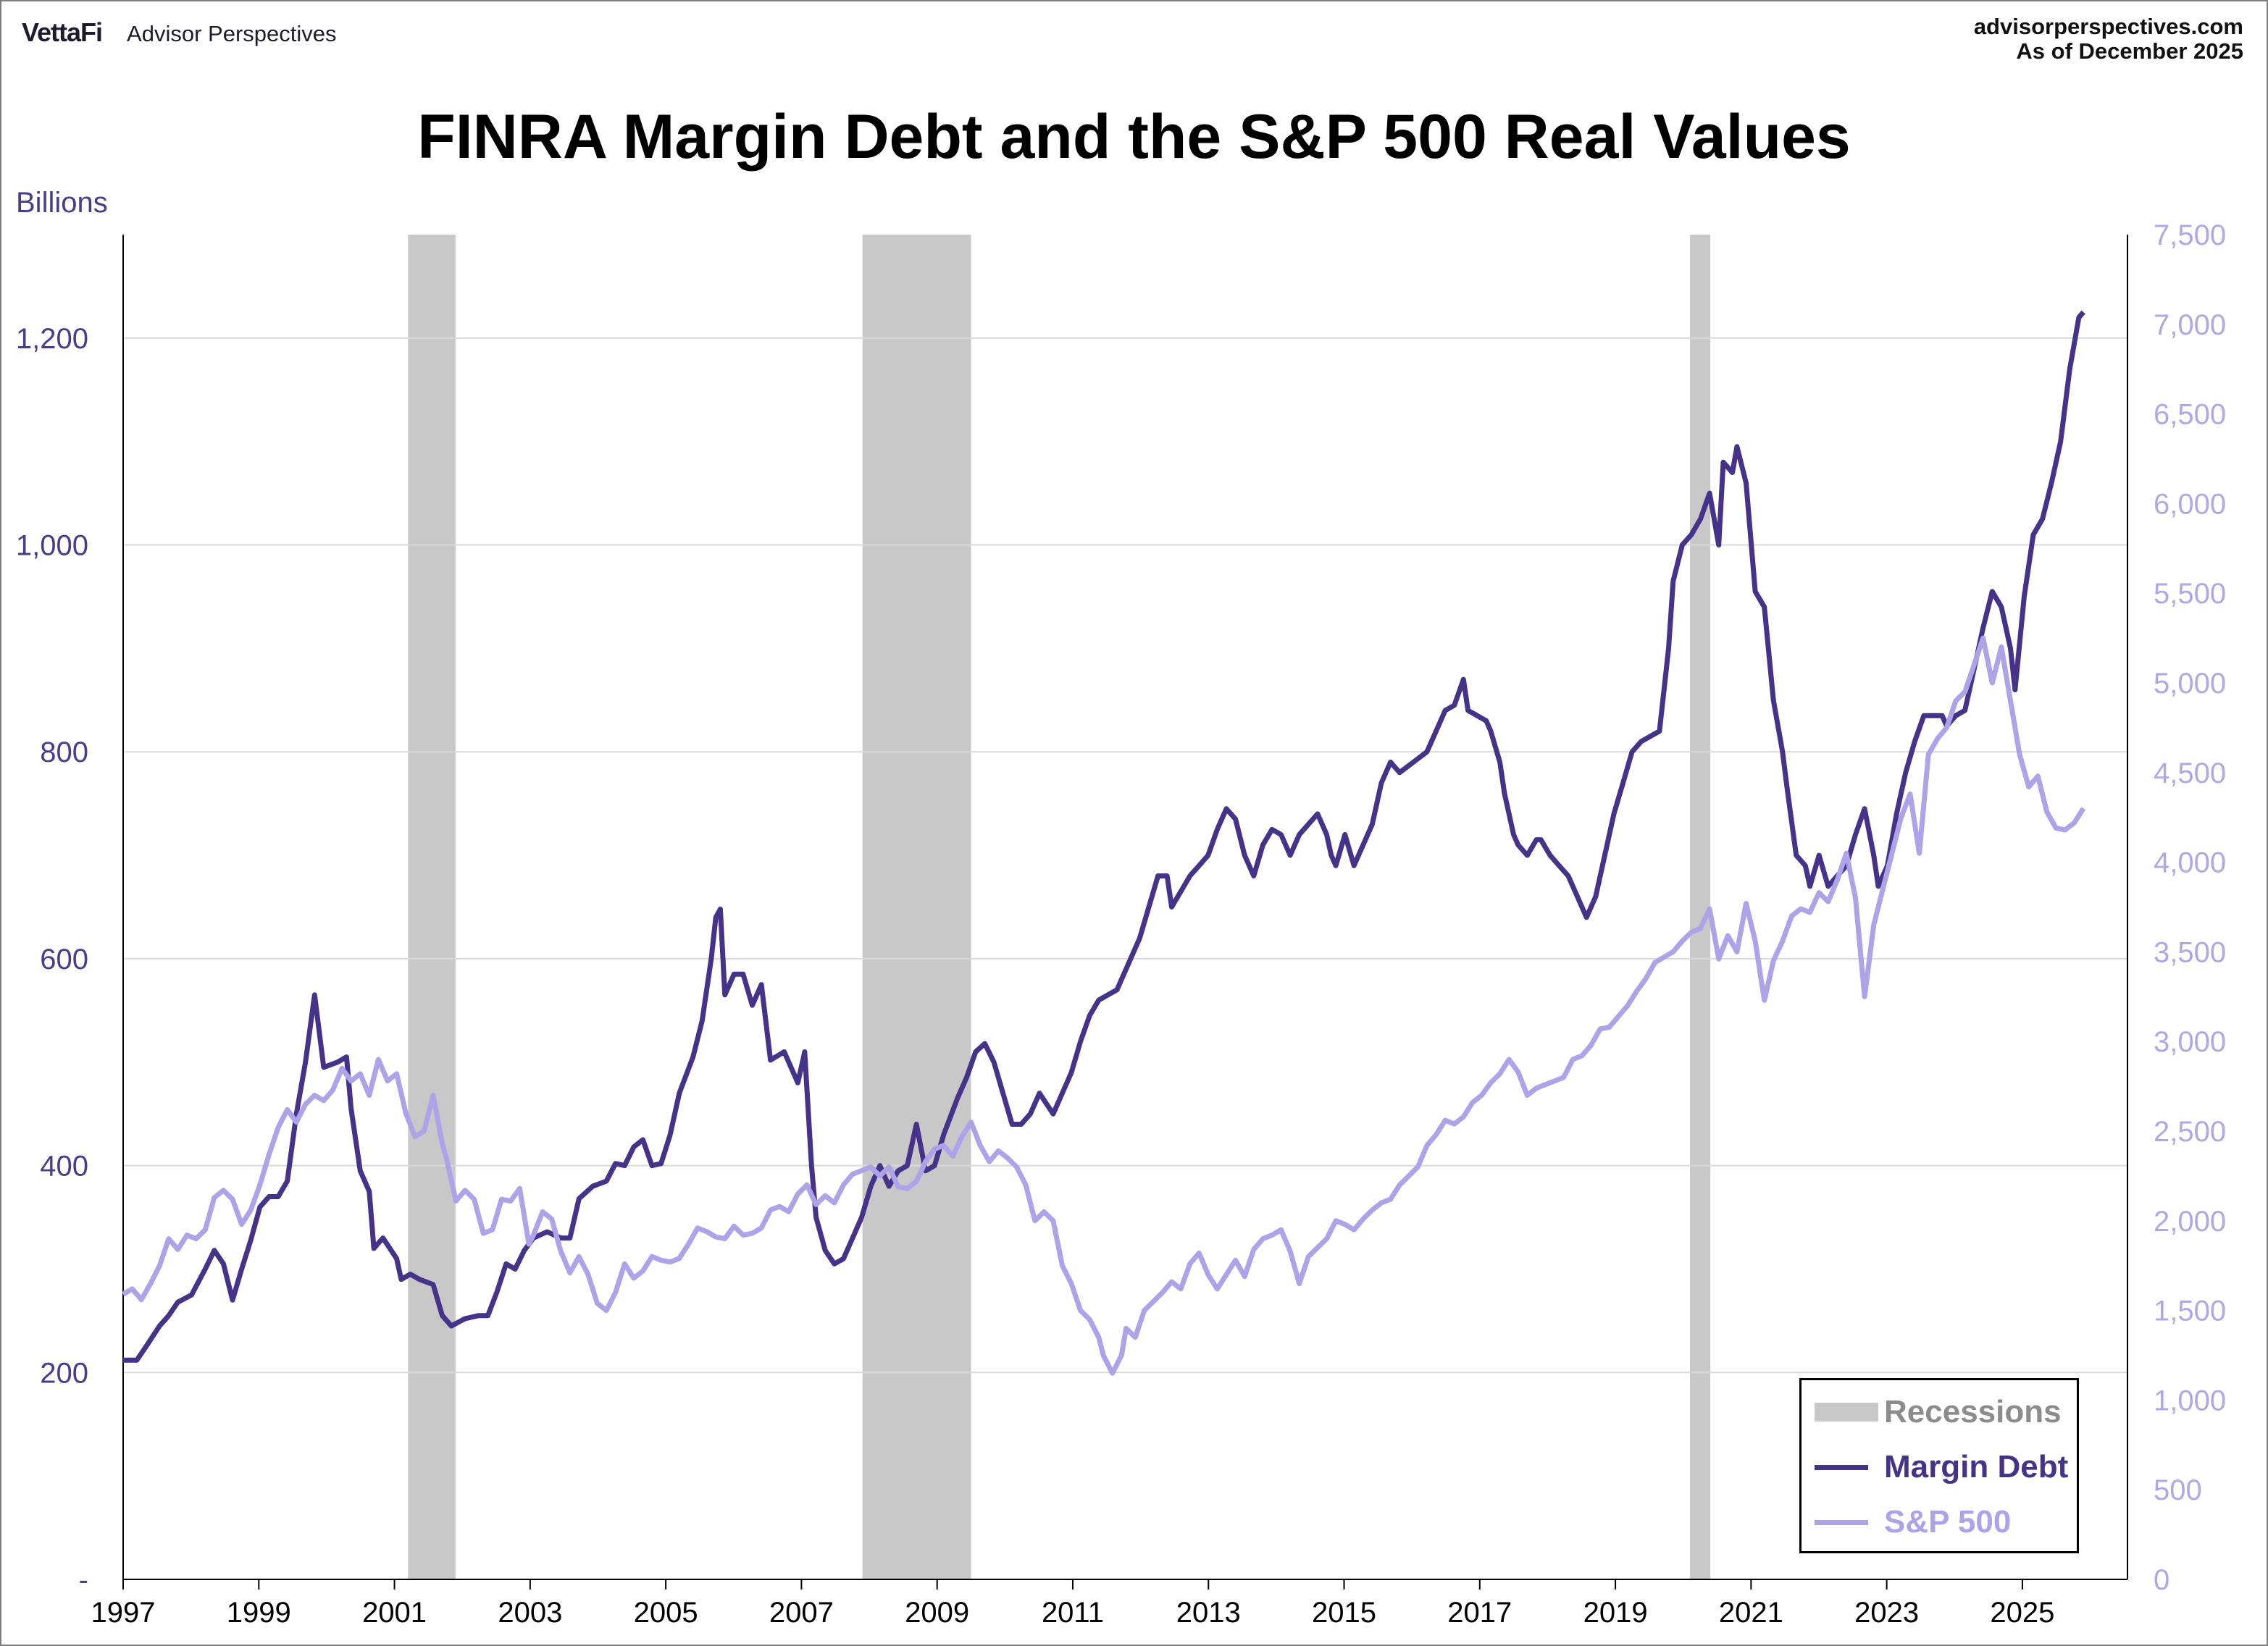 This screenshot has width=2268, height=1646. I want to click on right-tick-label: 2,500, so click(2190, 1132).